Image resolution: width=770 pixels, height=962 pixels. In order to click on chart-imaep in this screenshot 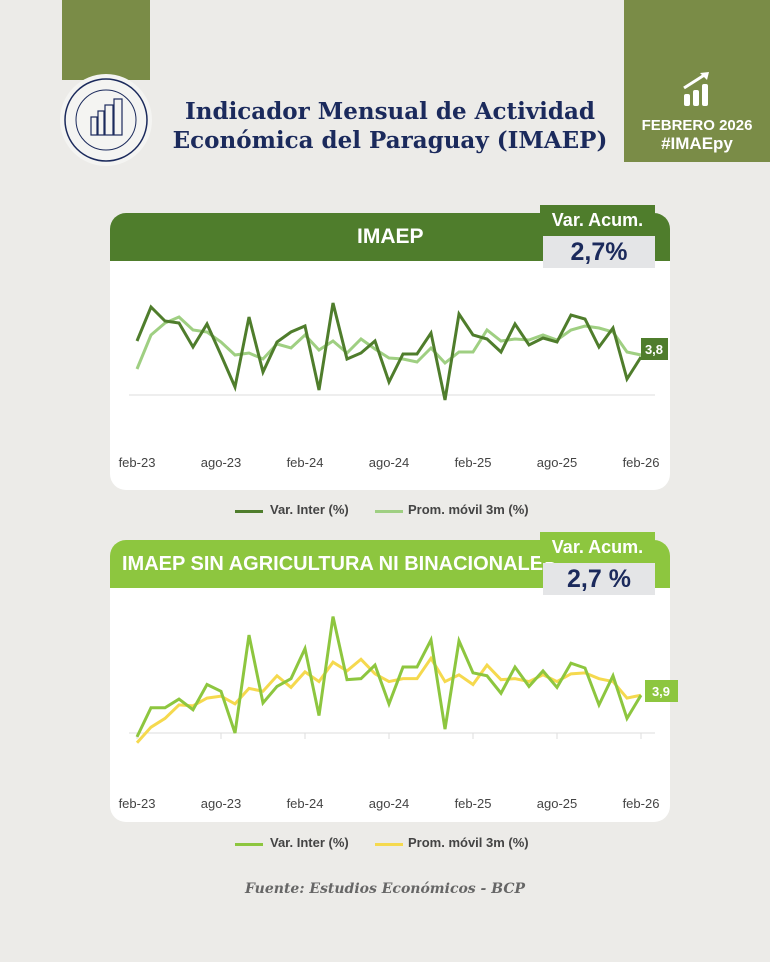, I will do `click(392, 351)`.